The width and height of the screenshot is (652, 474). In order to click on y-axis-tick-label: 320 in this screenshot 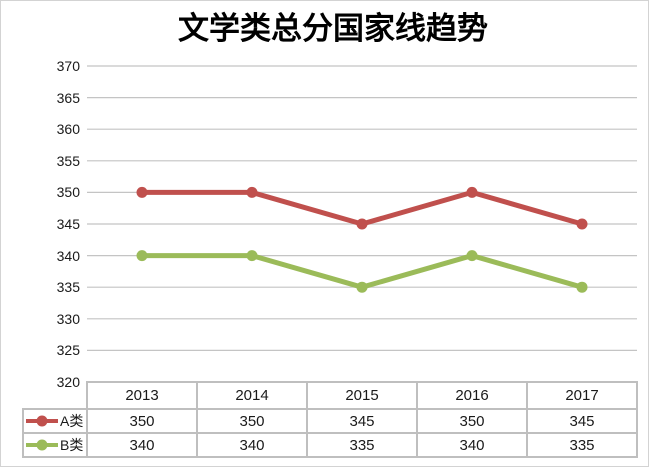, I will do `click(68, 382)`.